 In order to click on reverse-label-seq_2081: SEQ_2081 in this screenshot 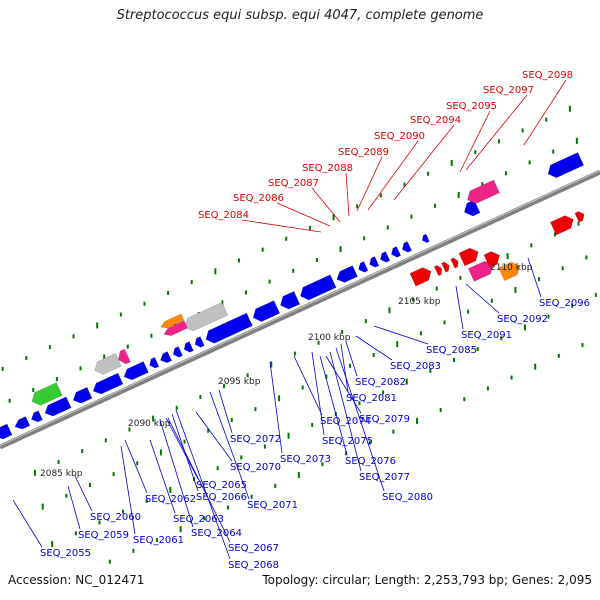, I will do `click(371, 398)`.